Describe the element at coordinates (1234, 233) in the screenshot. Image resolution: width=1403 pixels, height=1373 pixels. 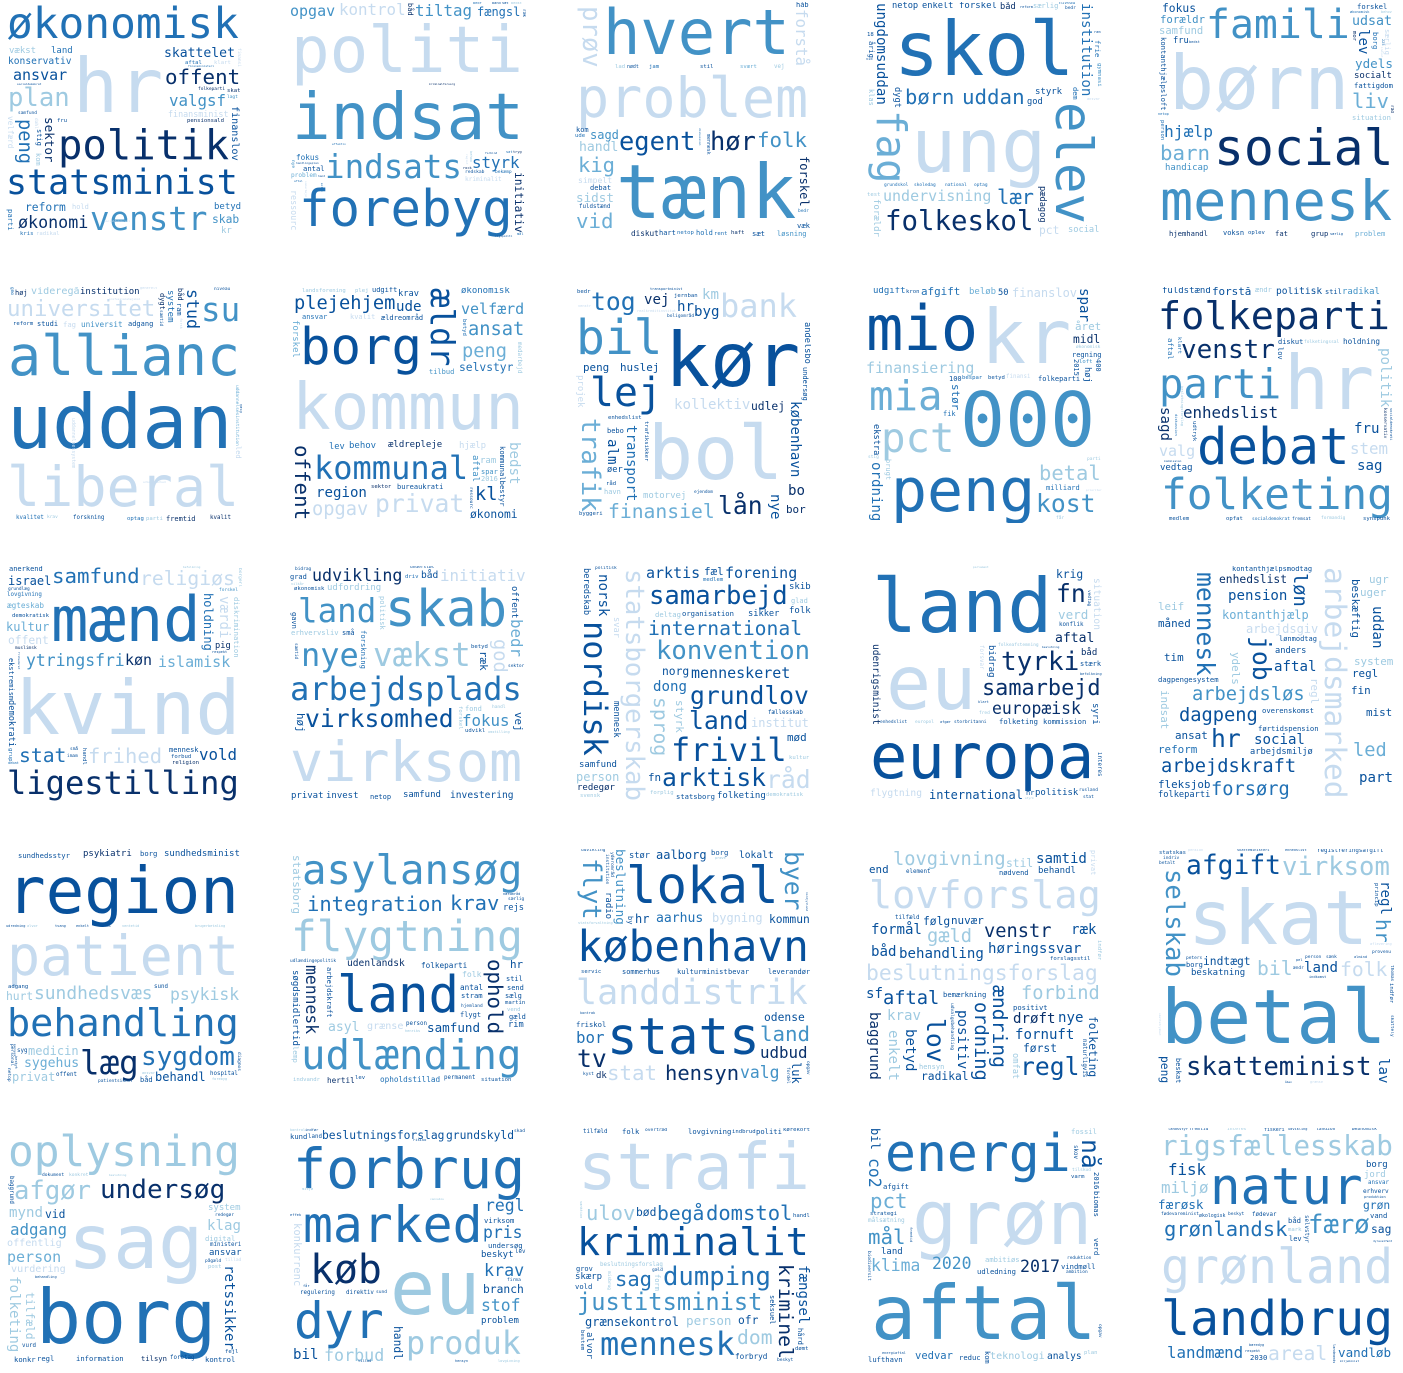
I see `cloud-word: voksn` at that location.